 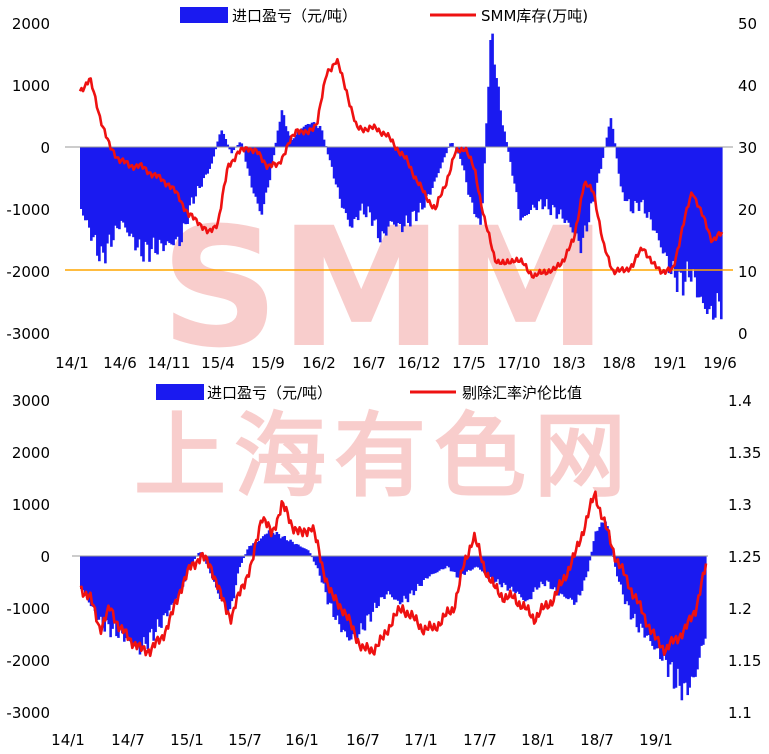 What do you see at coordinates (747, 210) in the screenshot?
I see `y-right-tick: 20` at bounding box center [747, 210].